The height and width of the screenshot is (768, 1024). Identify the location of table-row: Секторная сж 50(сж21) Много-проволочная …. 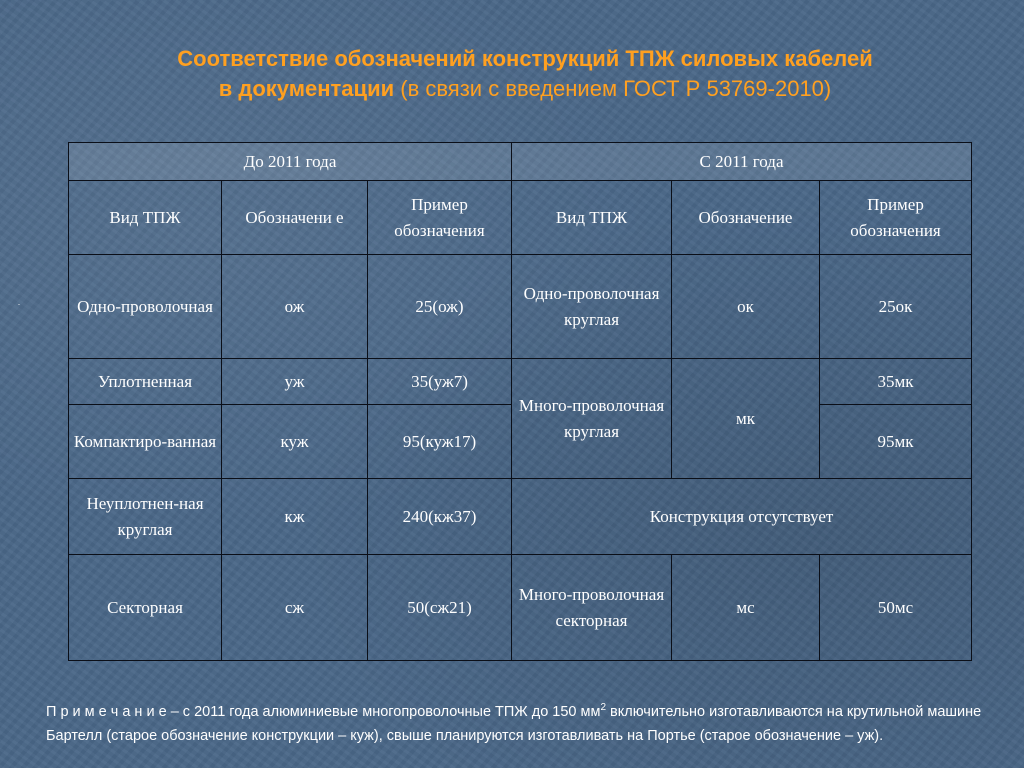
(520, 607).